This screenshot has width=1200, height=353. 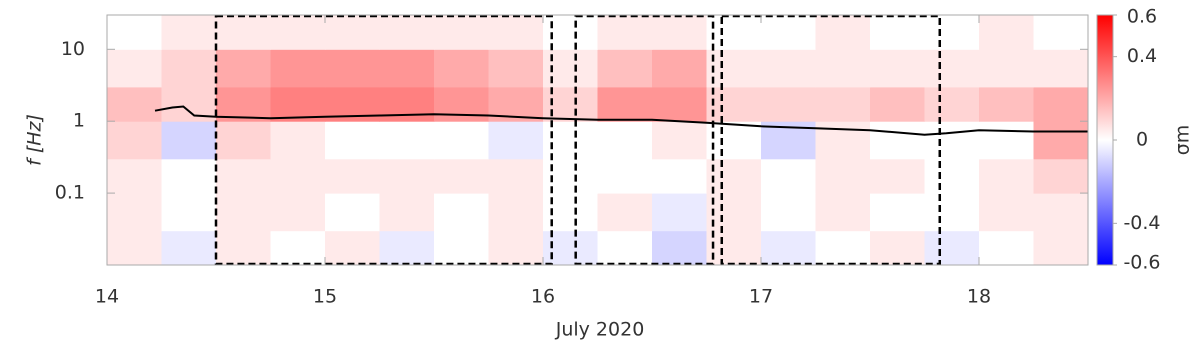 I want to click on x-tick-label: 17, so click(x=761, y=297).